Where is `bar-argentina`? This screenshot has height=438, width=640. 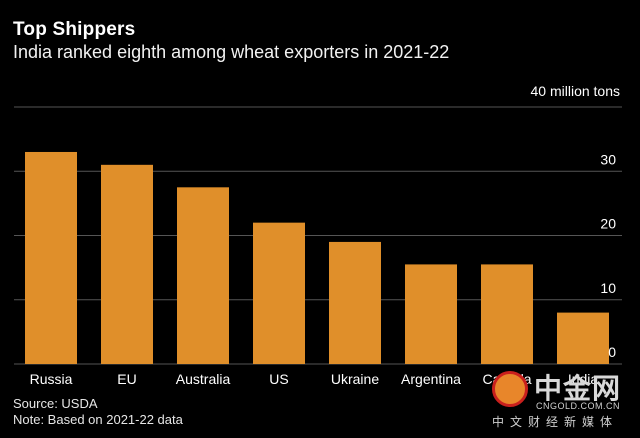 bar-argentina is located at coordinates (431, 314).